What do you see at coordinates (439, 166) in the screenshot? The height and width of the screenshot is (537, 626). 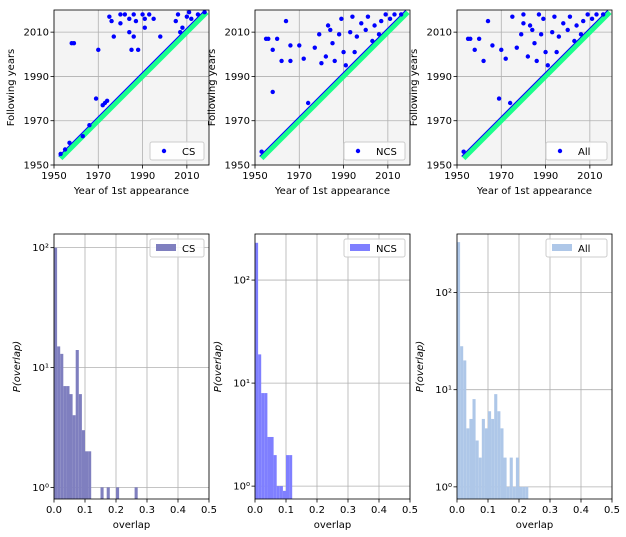 I see `y-tick-label: 1950` at bounding box center [439, 166].